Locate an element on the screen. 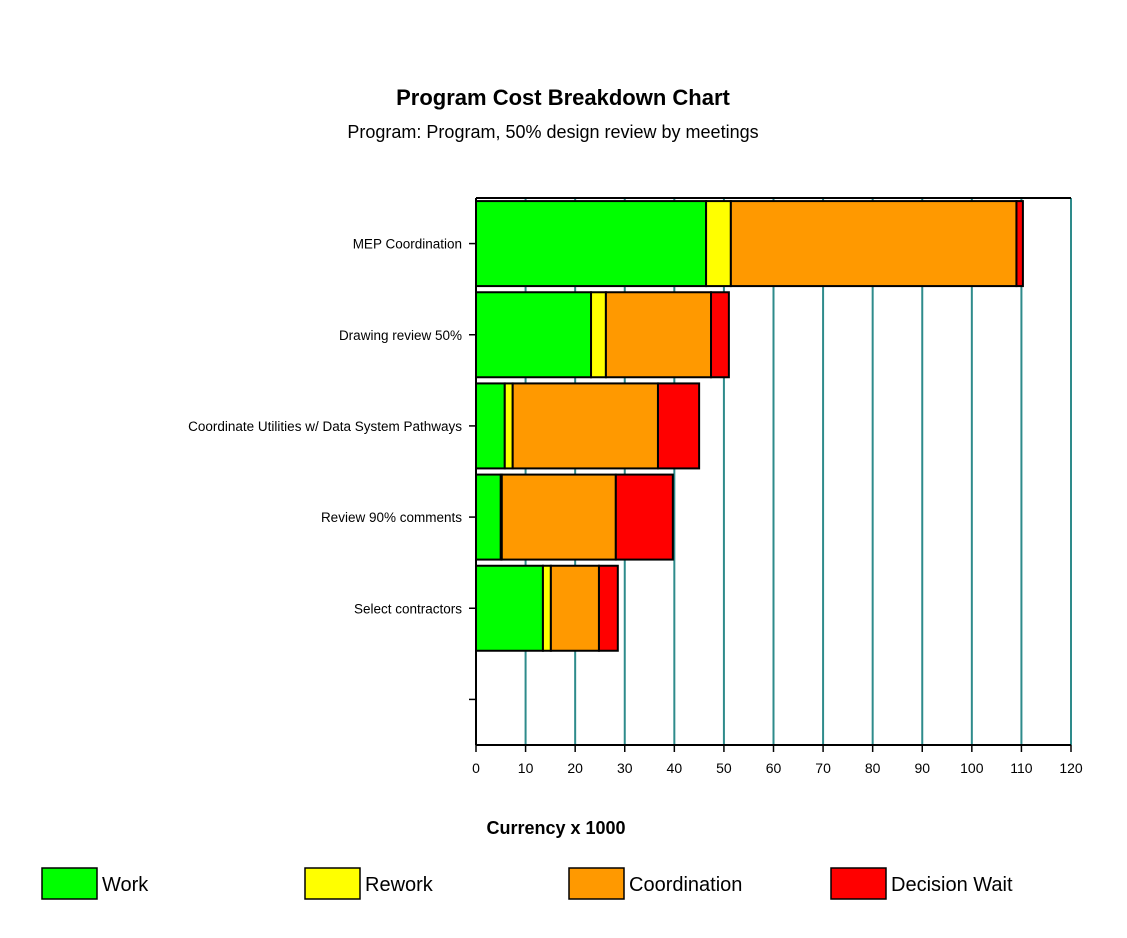  y-tick-label: Select contractors is located at coordinates (408, 608).